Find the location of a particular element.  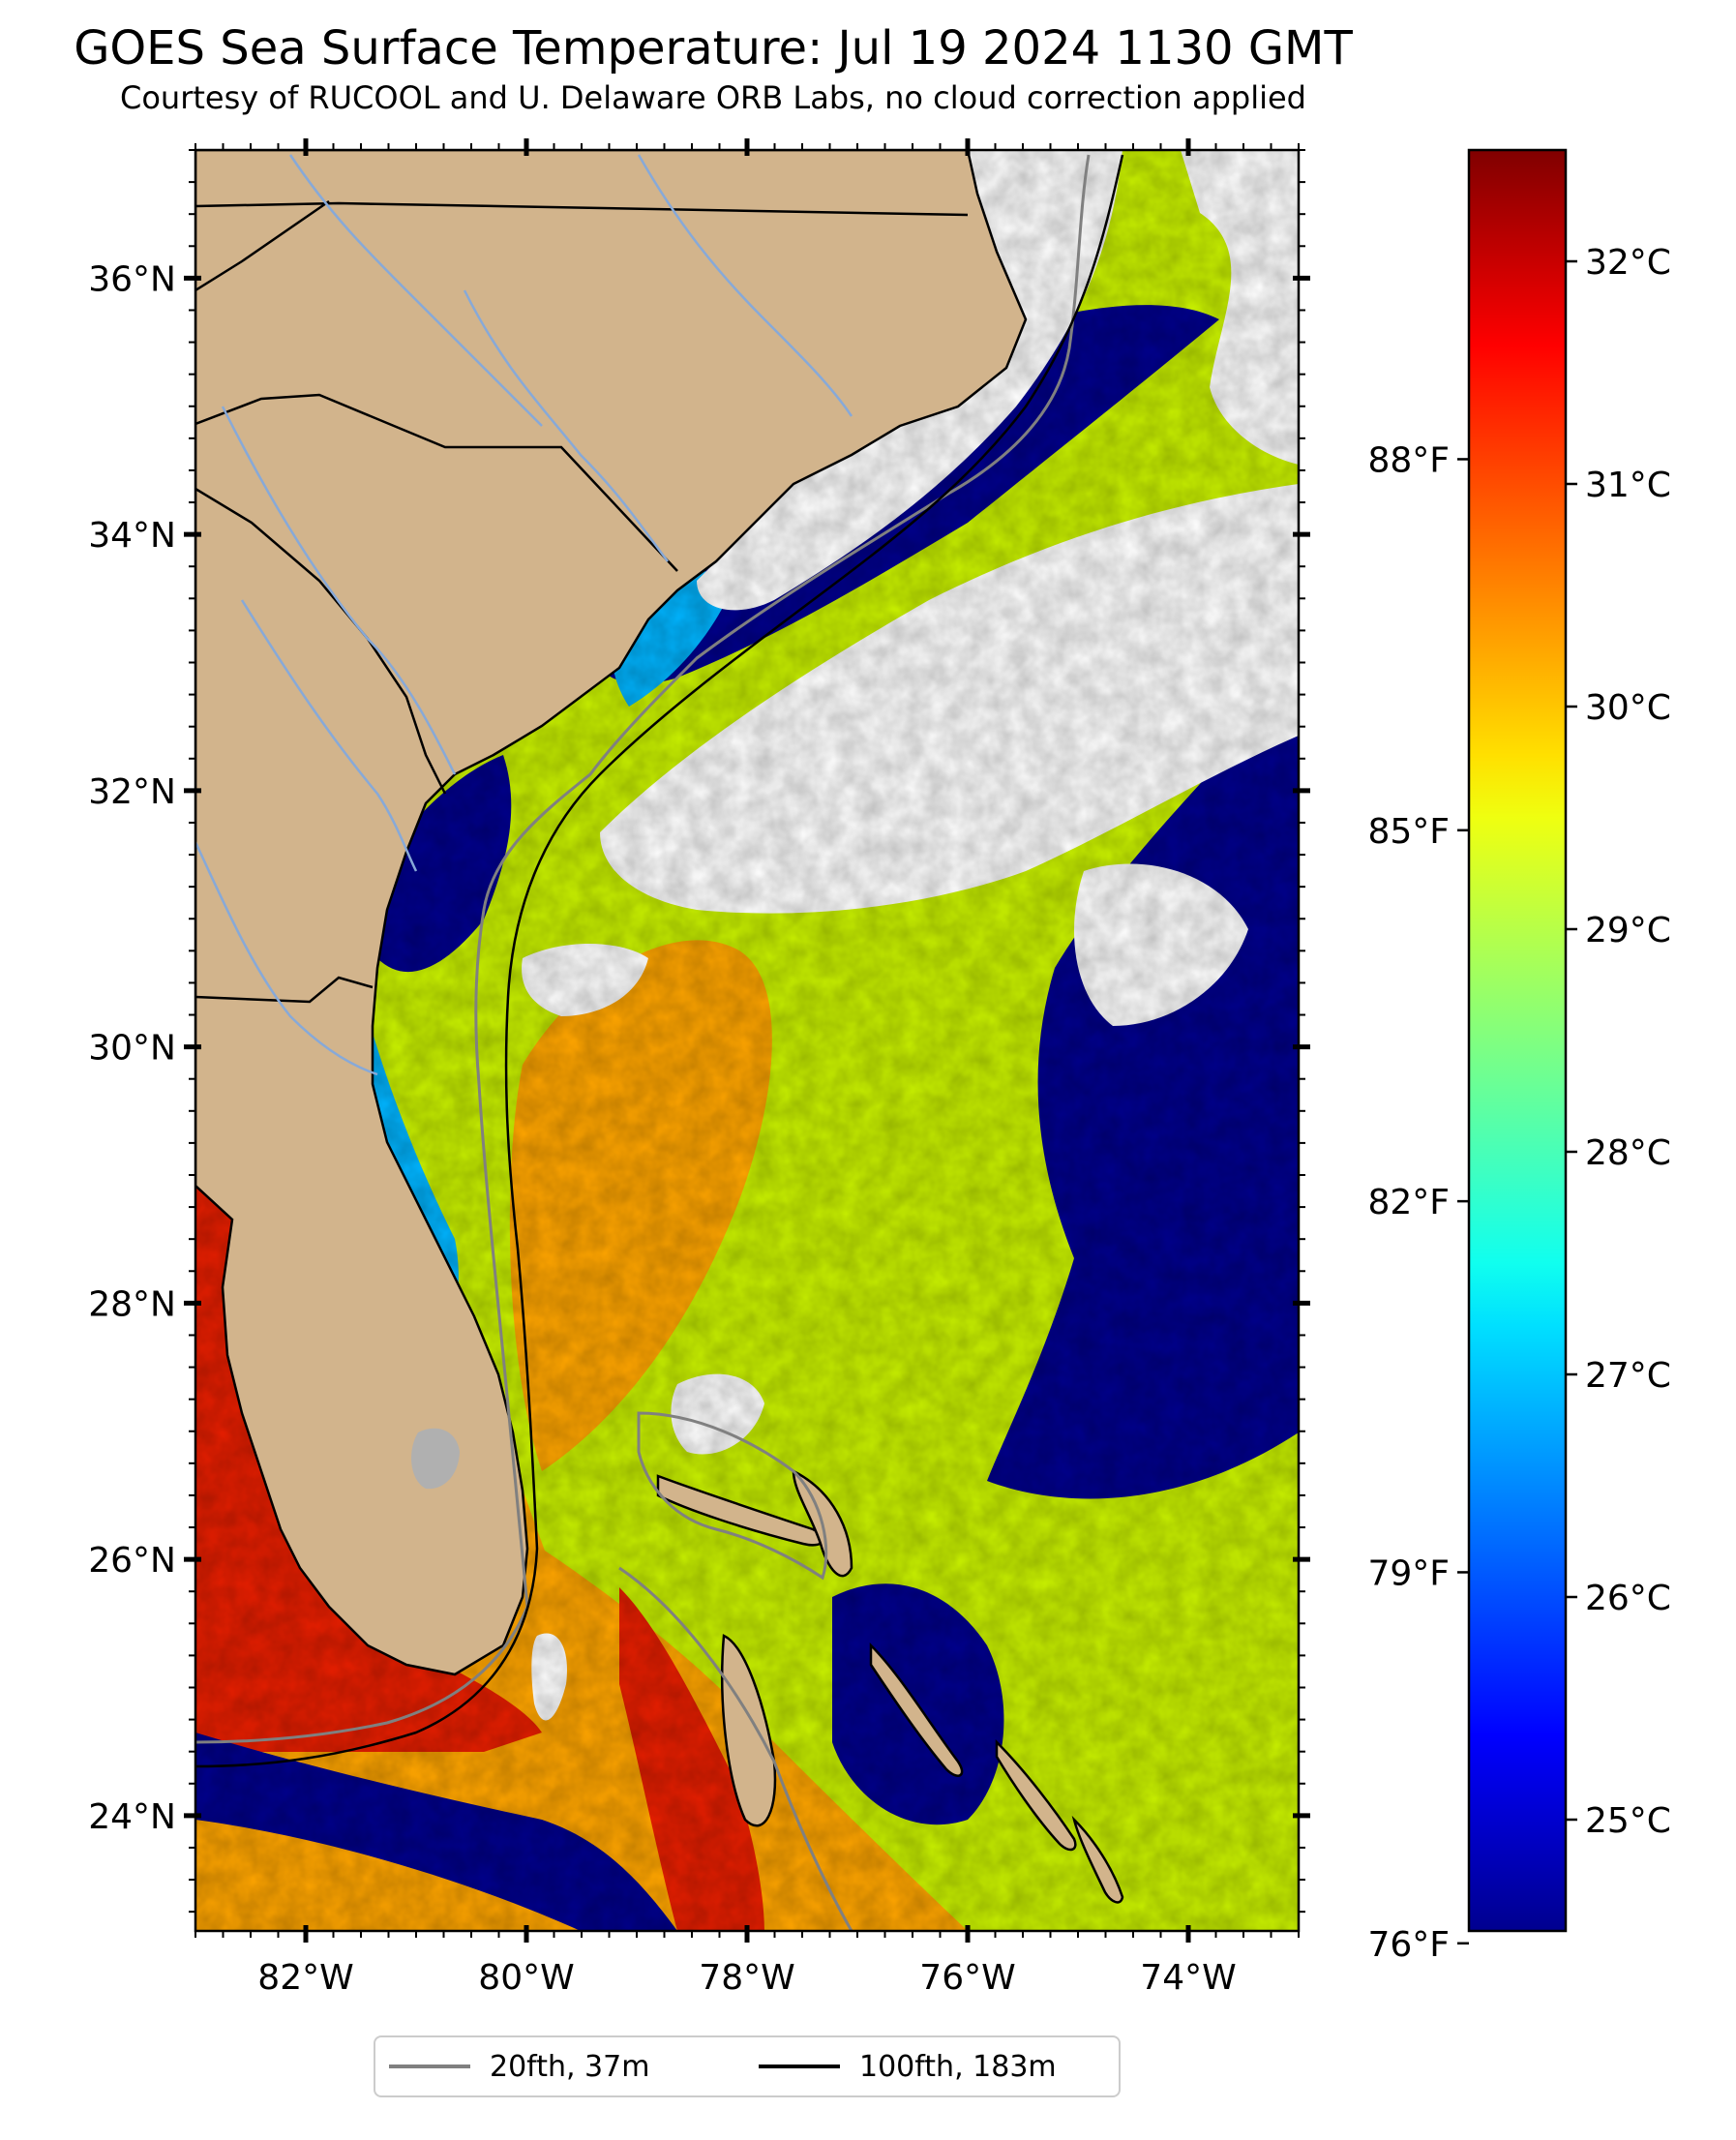

lat-label: 26°N is located at coordinates (132, 1561).